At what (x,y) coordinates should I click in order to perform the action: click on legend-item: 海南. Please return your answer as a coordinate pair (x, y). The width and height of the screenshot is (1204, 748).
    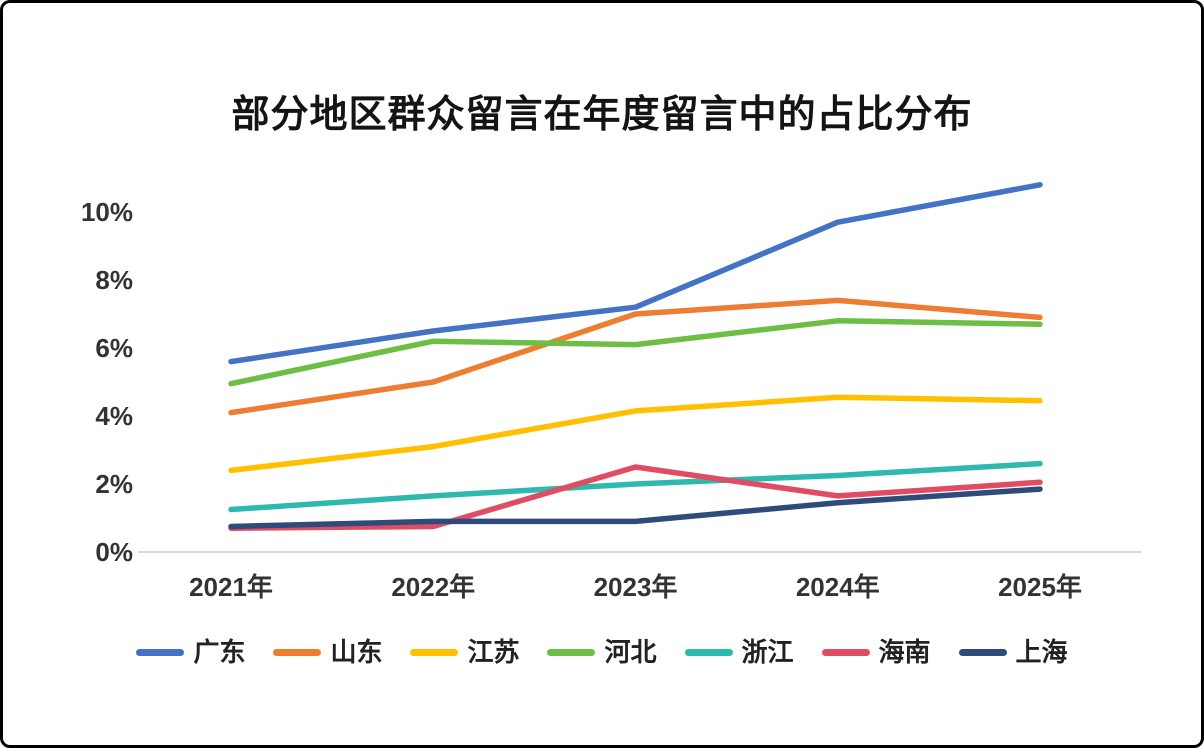
    Looking at the image, I should click on (876, 652).